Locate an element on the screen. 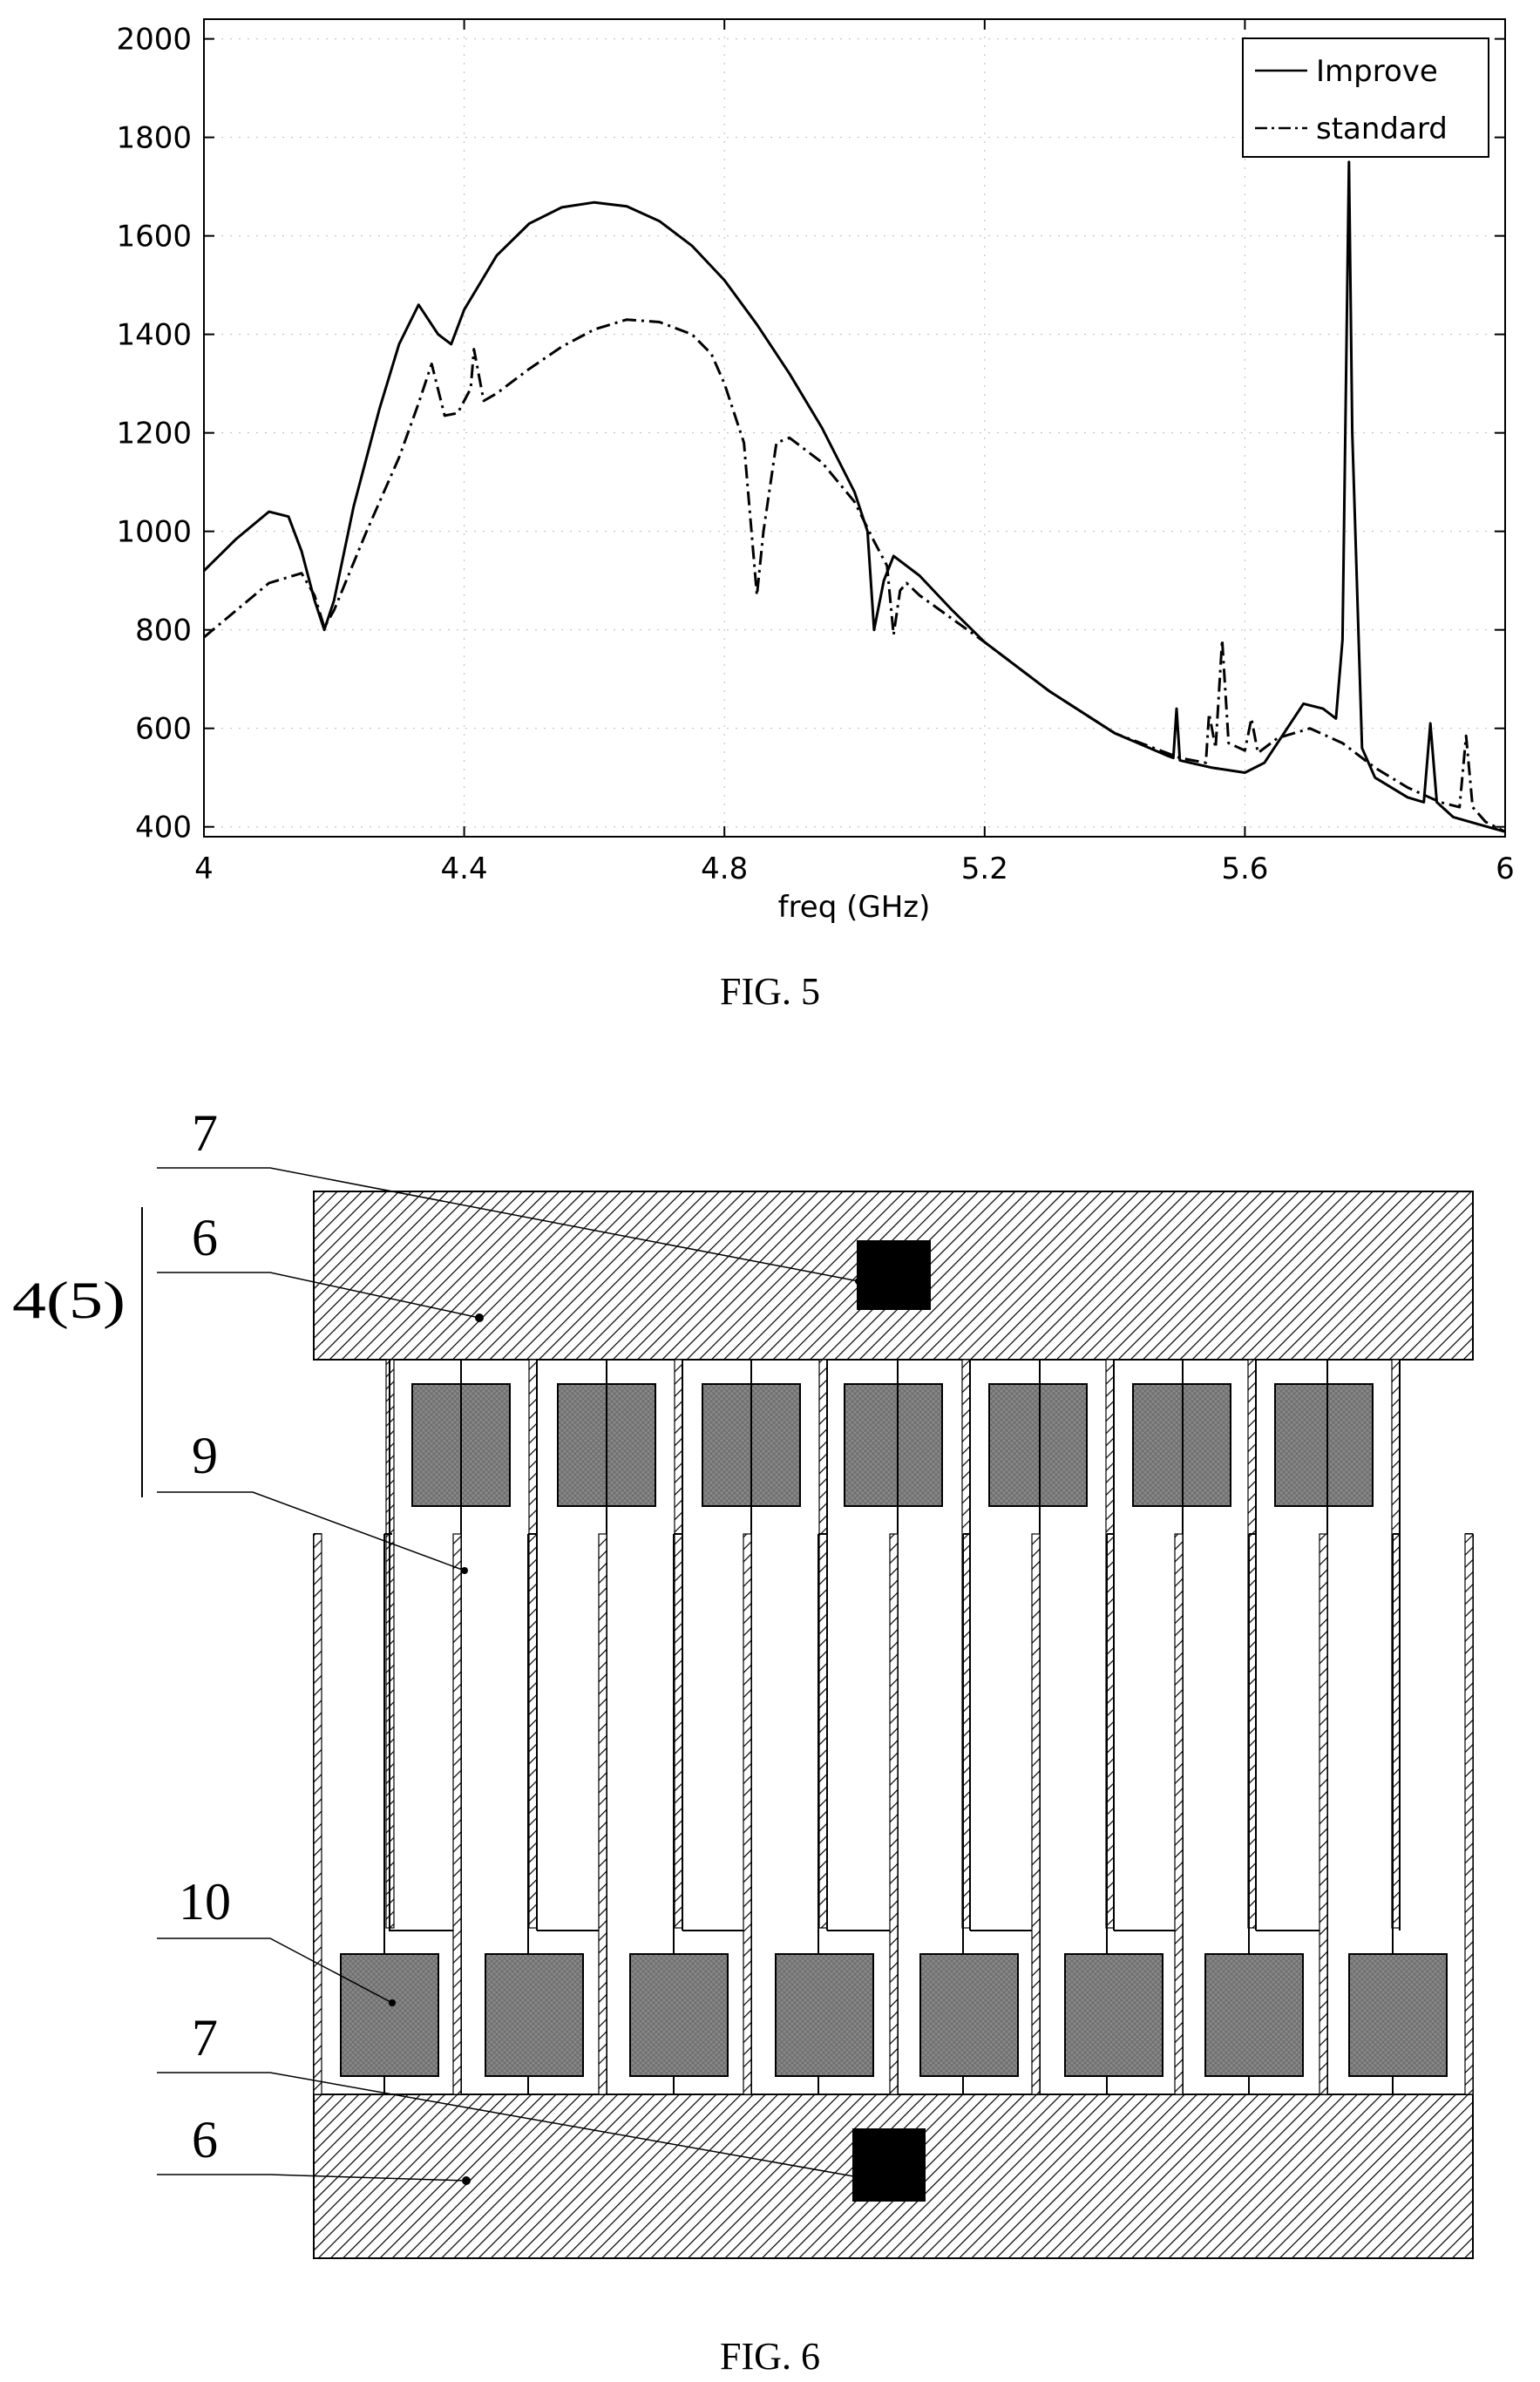 Image resolution: width=1540 pixels, height=2382 pixels. legend-box is located at coordinates (1365, 97).